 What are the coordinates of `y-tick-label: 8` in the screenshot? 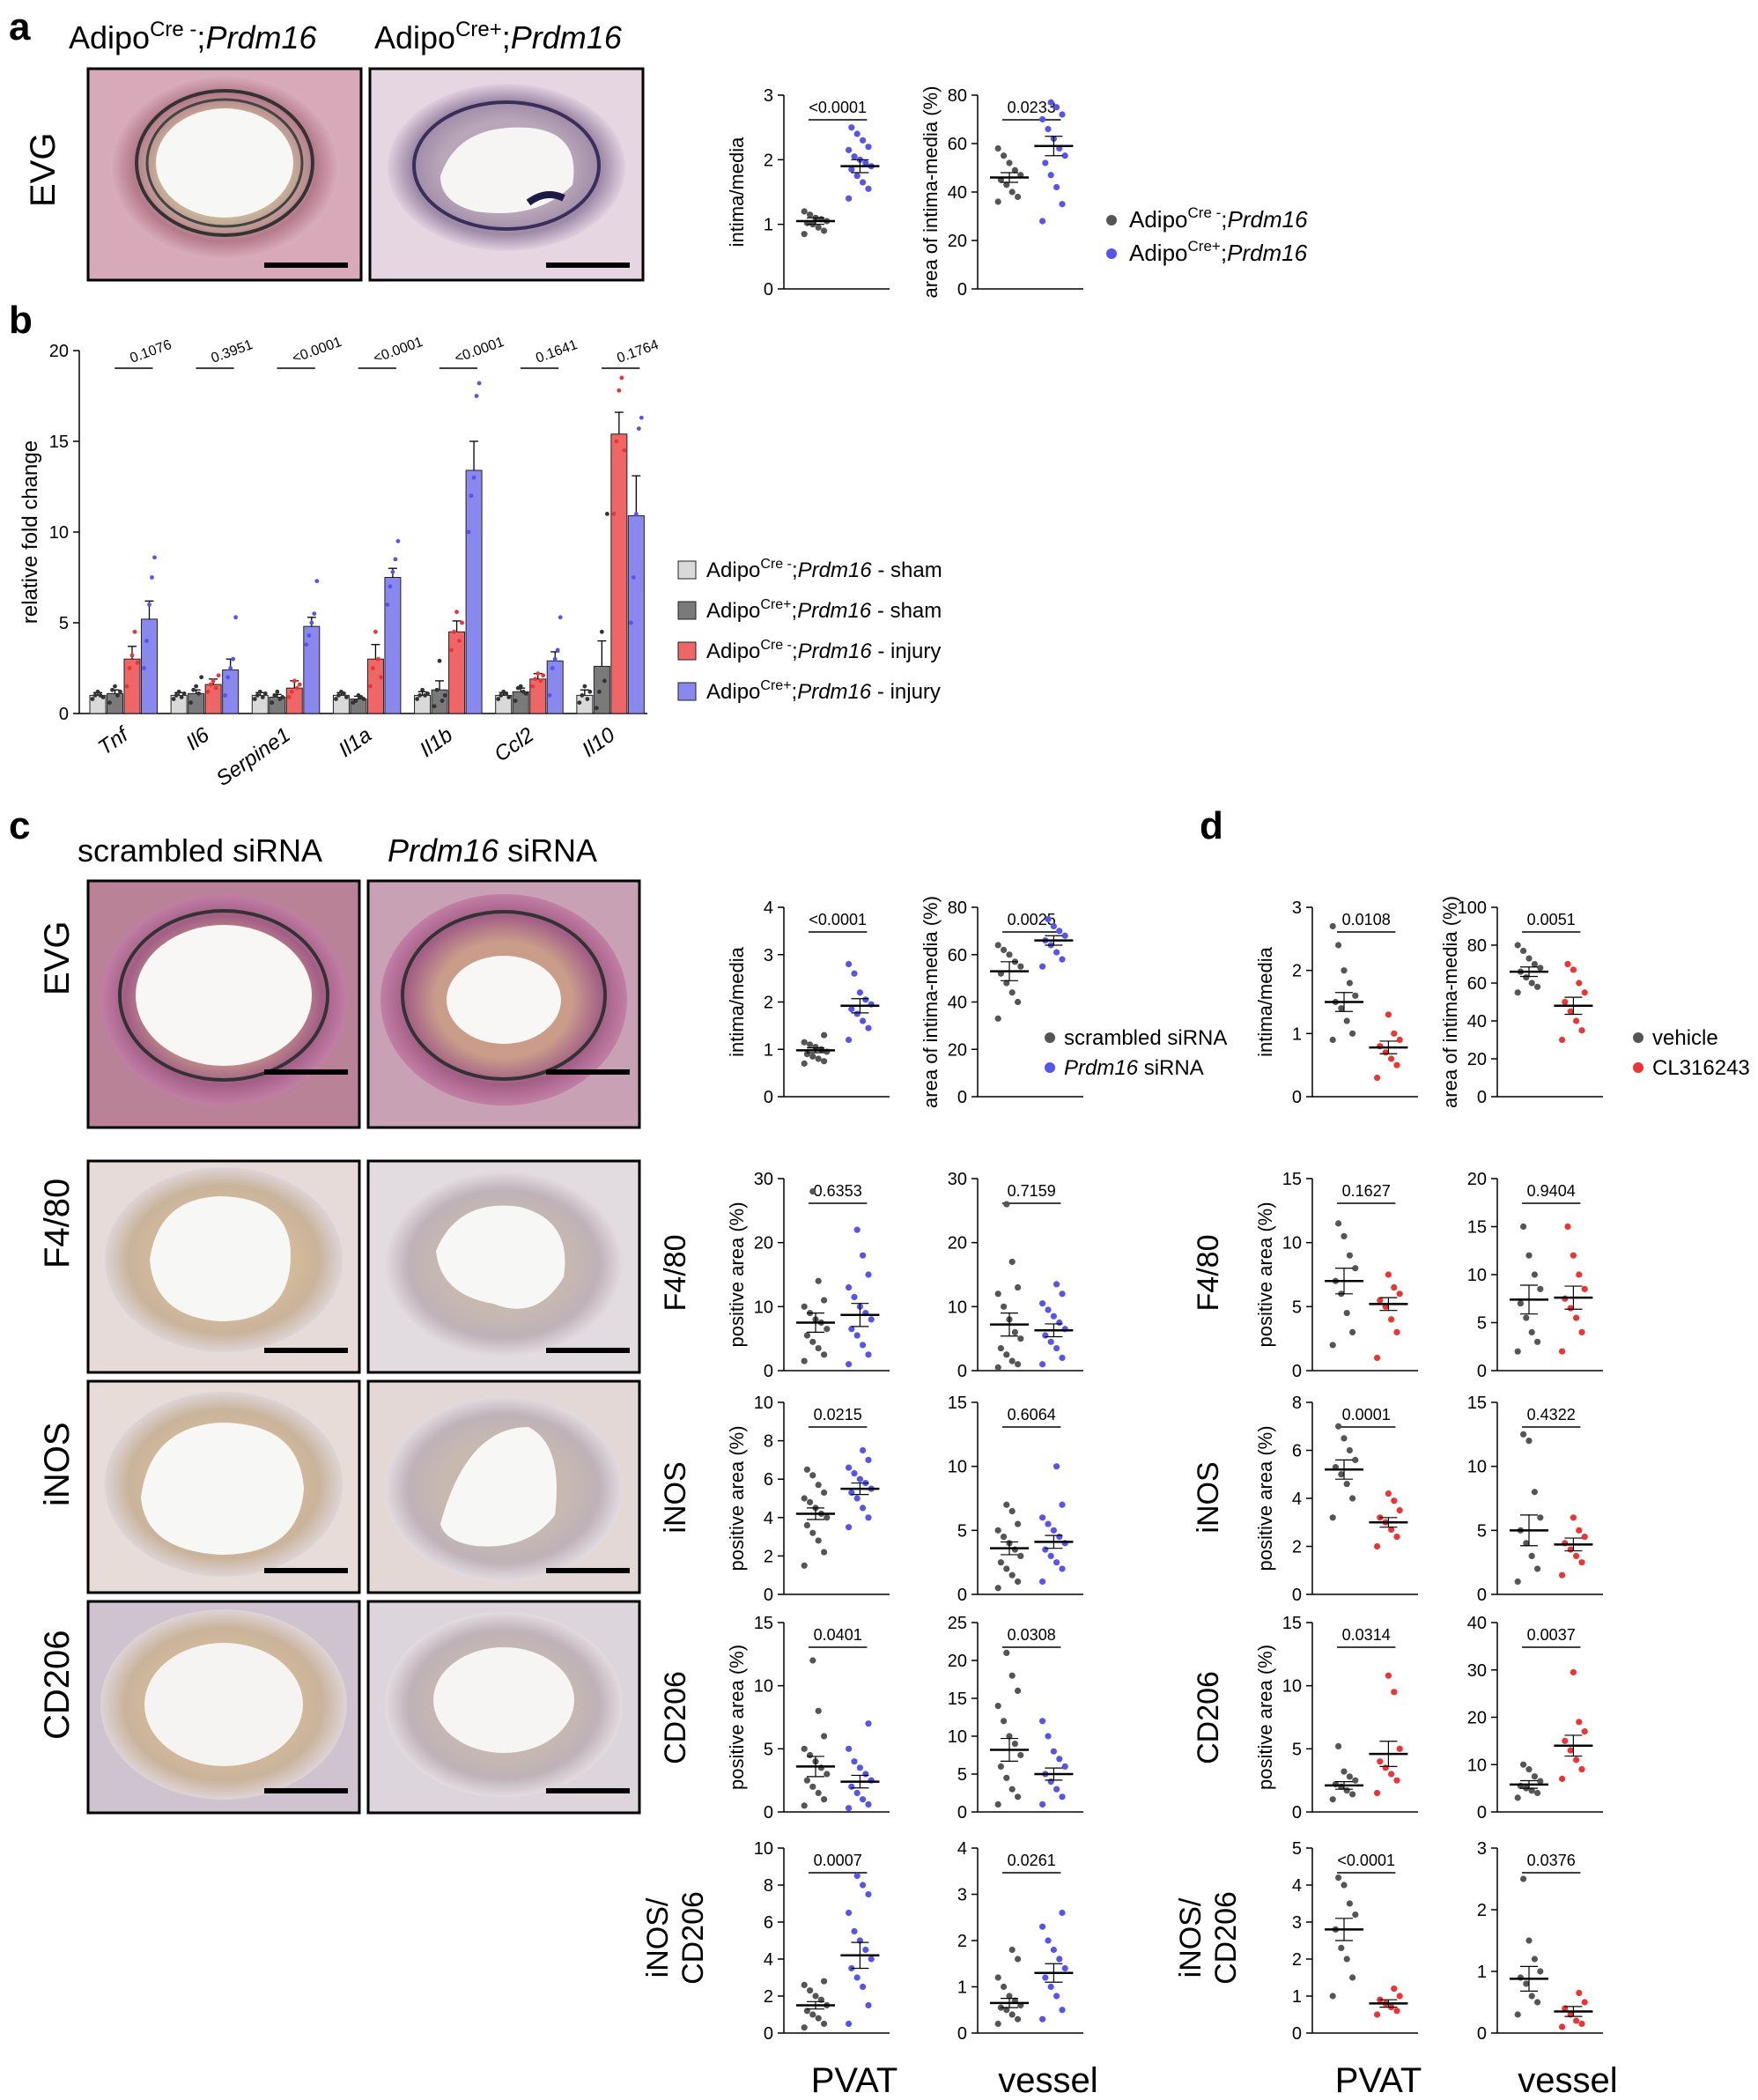 It's located at (1297, 1403).